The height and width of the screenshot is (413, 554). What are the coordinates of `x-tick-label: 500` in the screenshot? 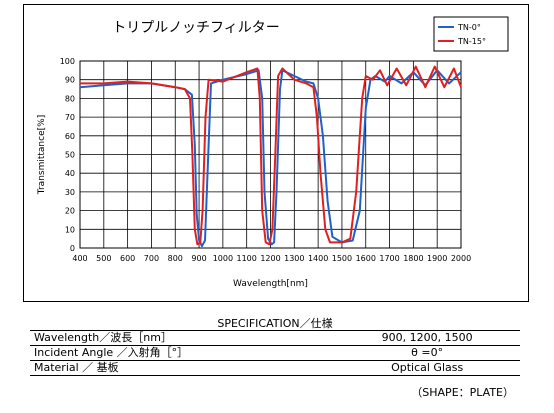 It's located at (103, 258).